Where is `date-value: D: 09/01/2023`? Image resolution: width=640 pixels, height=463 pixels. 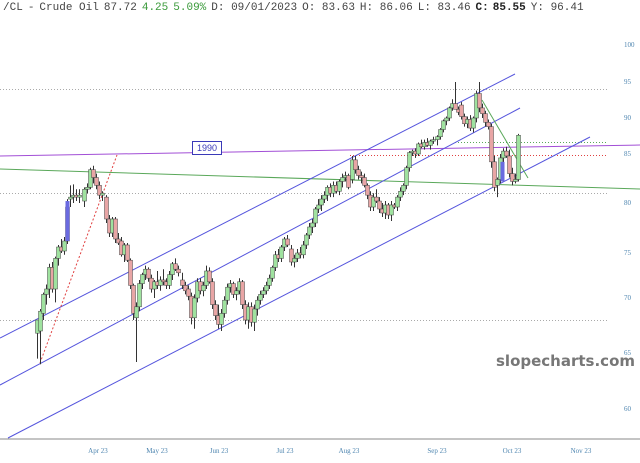 date-value: D: 09/01/2023 is located at coordinates (254, 8).